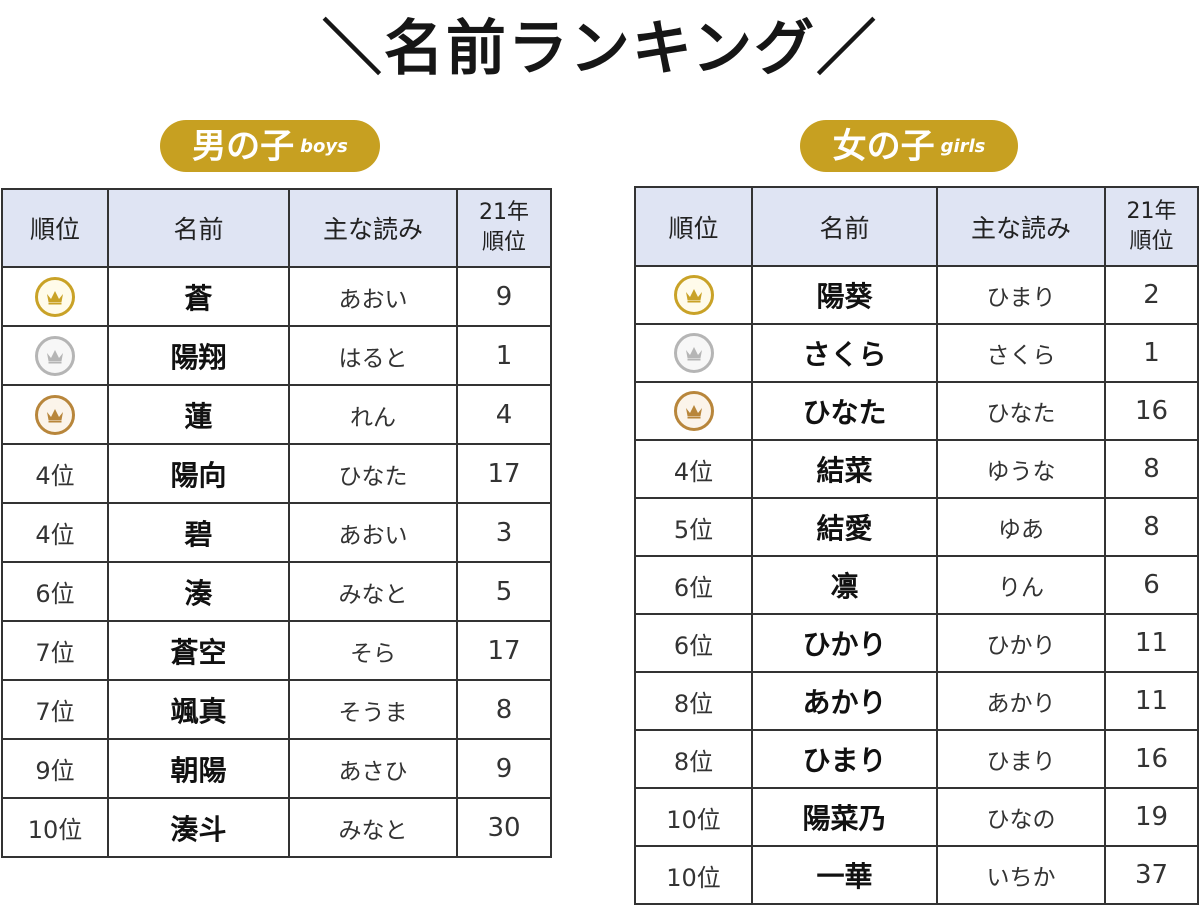 This screenshot has height=913, width=1200. I want to click on rank-header: 順位, so click(55, 228).